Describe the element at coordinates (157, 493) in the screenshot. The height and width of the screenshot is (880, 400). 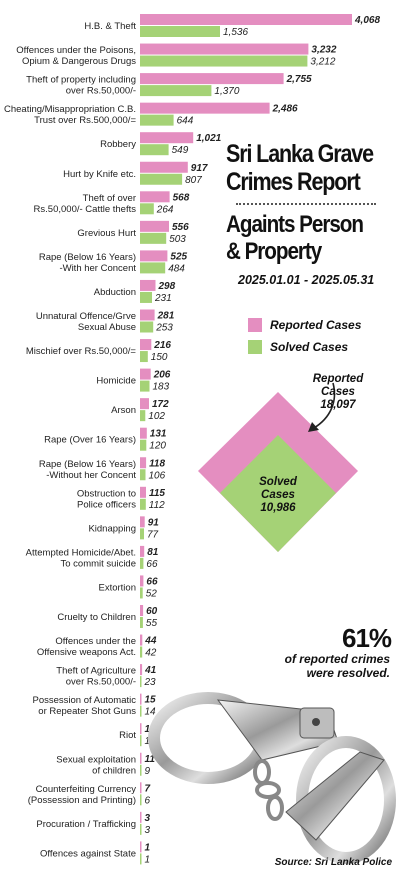
I see `reported-value-label: 115` at that location.